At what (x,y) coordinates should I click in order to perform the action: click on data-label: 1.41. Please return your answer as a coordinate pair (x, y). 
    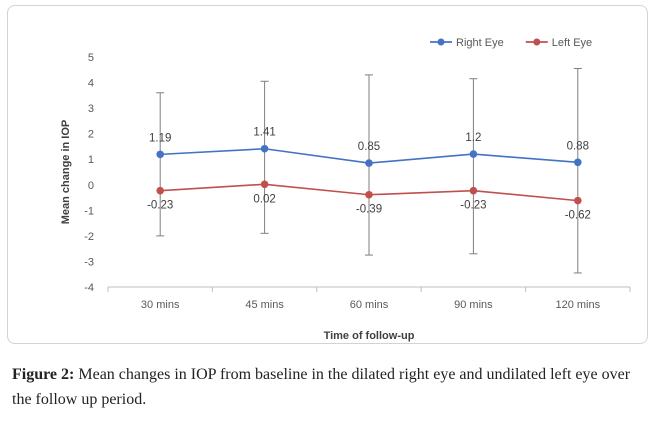
    Looking at the image, I should click on (264, 133).